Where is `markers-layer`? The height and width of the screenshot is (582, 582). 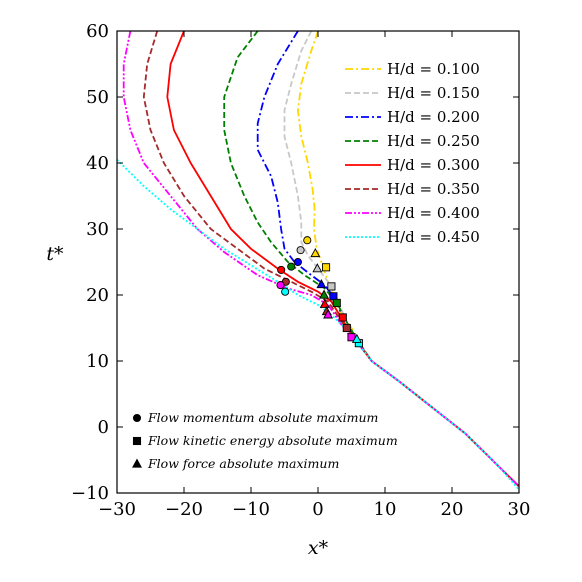 markers-layer is located at coordinates (319, 292).